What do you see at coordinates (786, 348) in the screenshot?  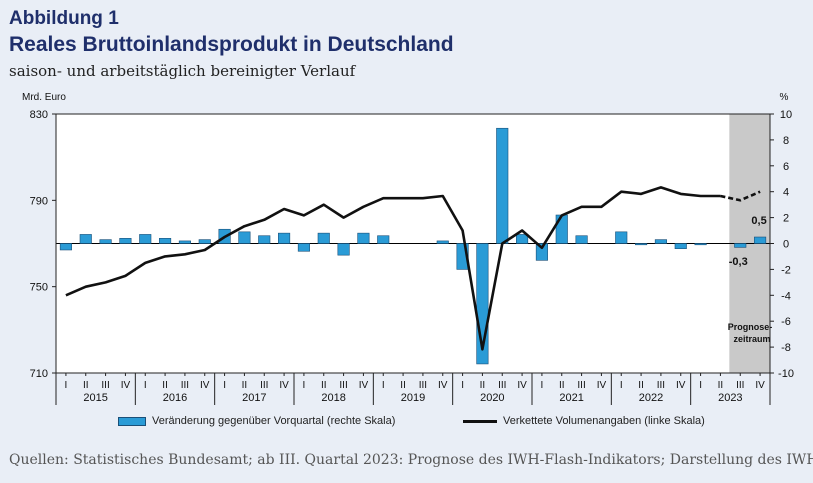 I see `right-tick-label: -8` at bounding box center [786, 348].